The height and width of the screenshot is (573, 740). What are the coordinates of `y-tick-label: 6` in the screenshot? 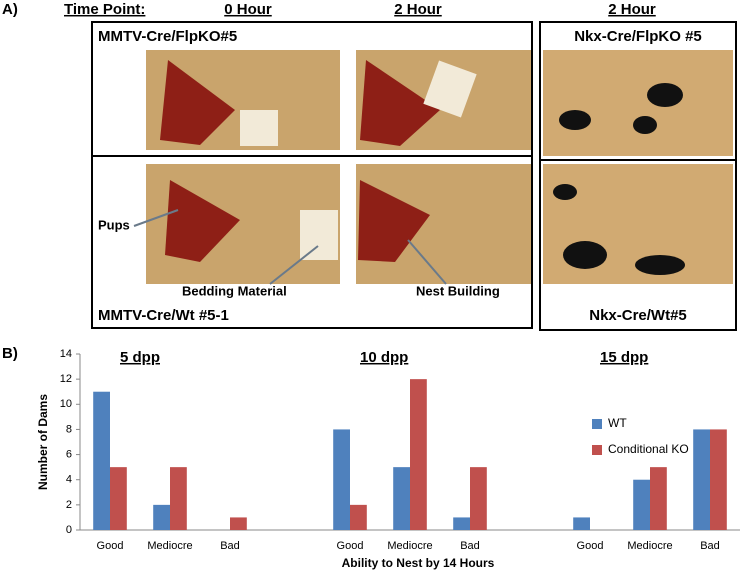 It's located at (69, 454).